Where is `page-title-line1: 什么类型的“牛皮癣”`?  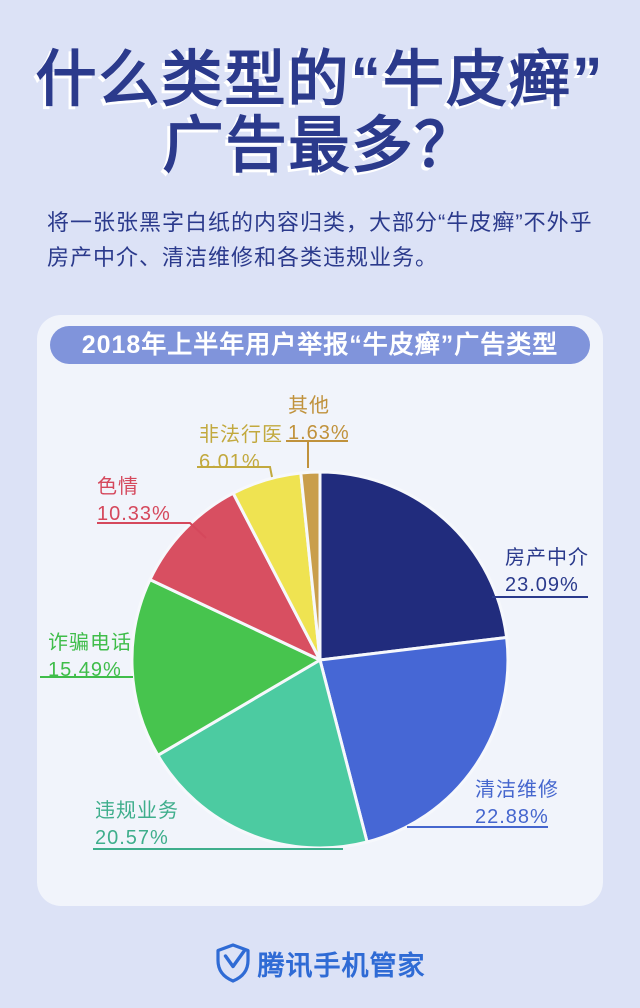
page-title-line1: 什么类型的“牛皮癣” is located at coordinates (320, 79).